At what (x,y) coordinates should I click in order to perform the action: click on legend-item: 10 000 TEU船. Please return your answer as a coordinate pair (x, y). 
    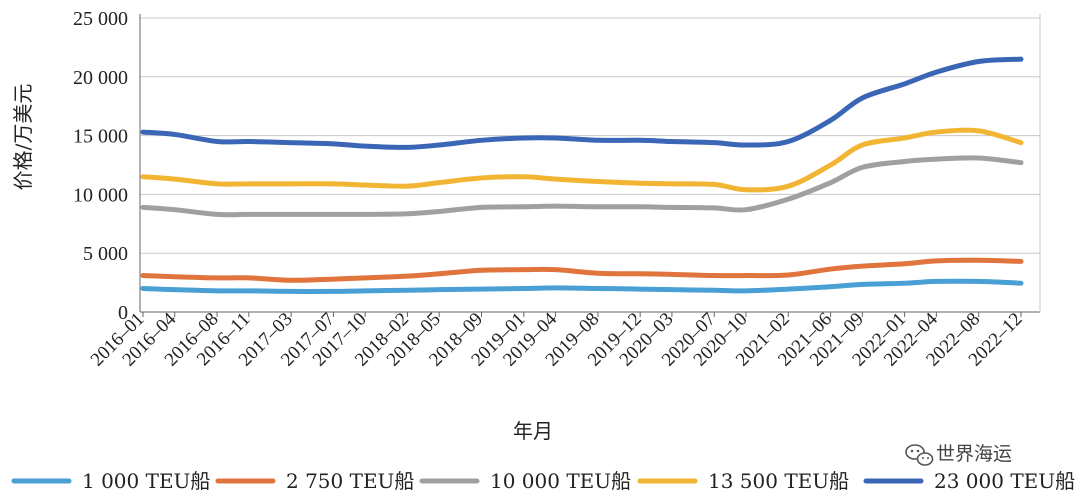
    Looking at the image, I should click on (525, 481).